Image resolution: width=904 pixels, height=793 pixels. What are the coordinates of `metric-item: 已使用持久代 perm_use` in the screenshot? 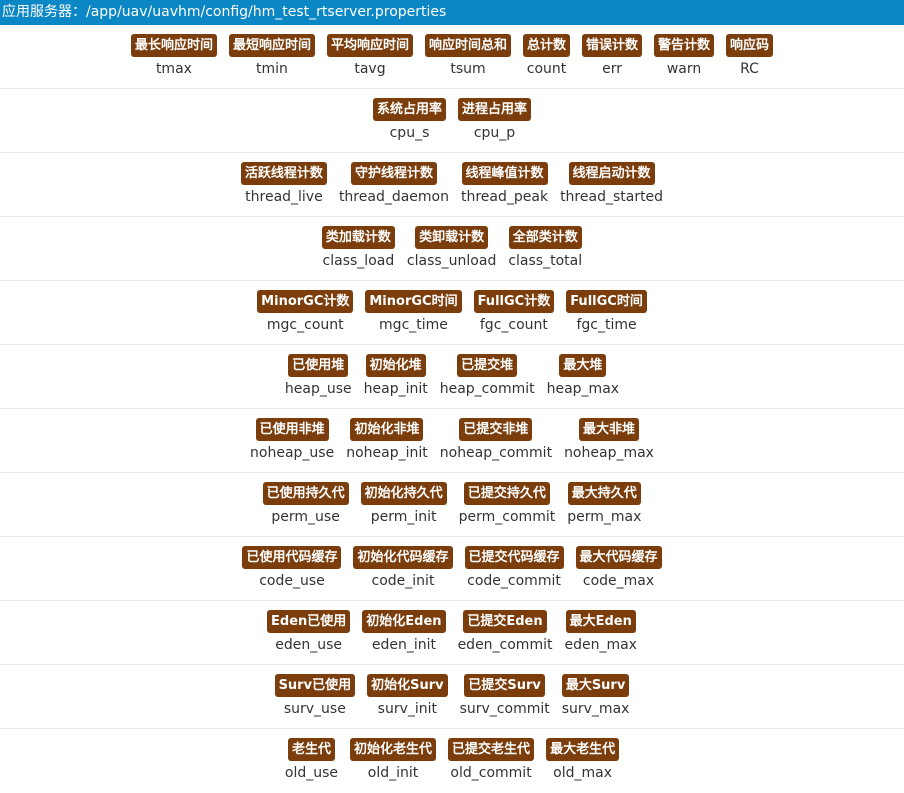 It's located at (305, 503).